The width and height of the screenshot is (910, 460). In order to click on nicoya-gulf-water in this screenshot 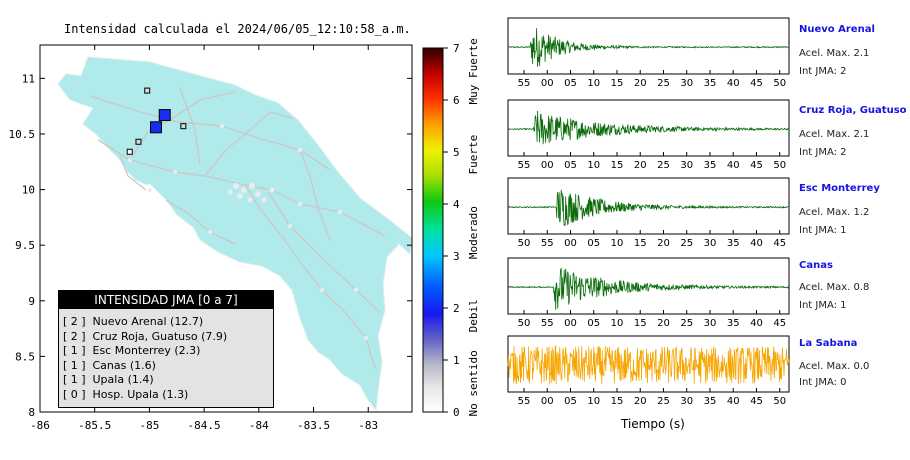, I will do `click(148, 203)`.